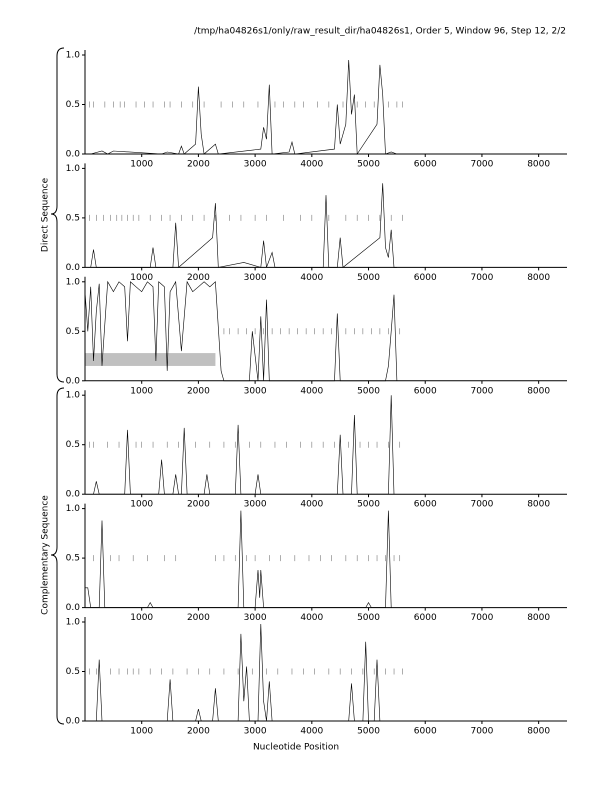  Describe the element at coordinates (150, 359) in the screenshot. I see `highlight-region` at that location.